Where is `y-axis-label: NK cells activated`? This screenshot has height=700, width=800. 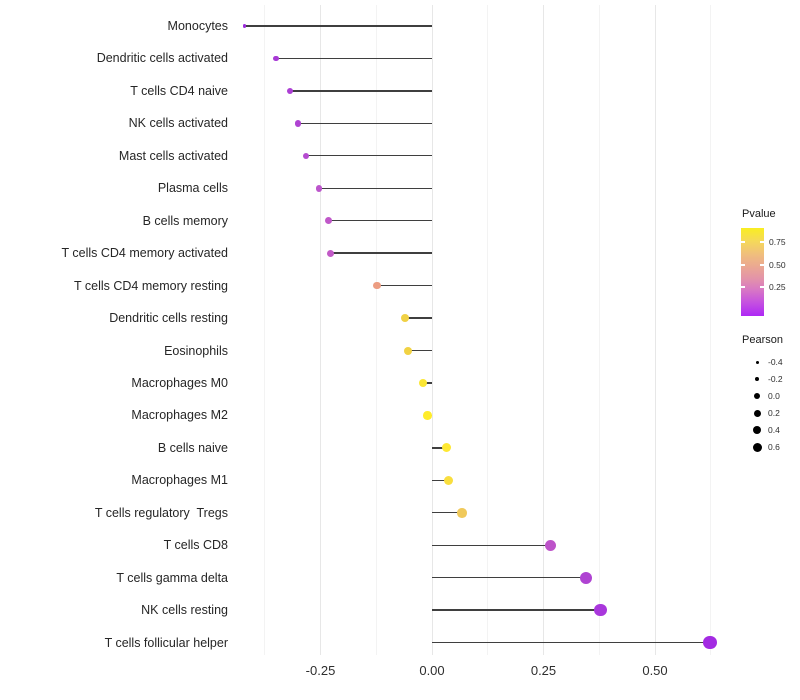
y-axis-label: NK cells activated is located at coordinates (178, 123).